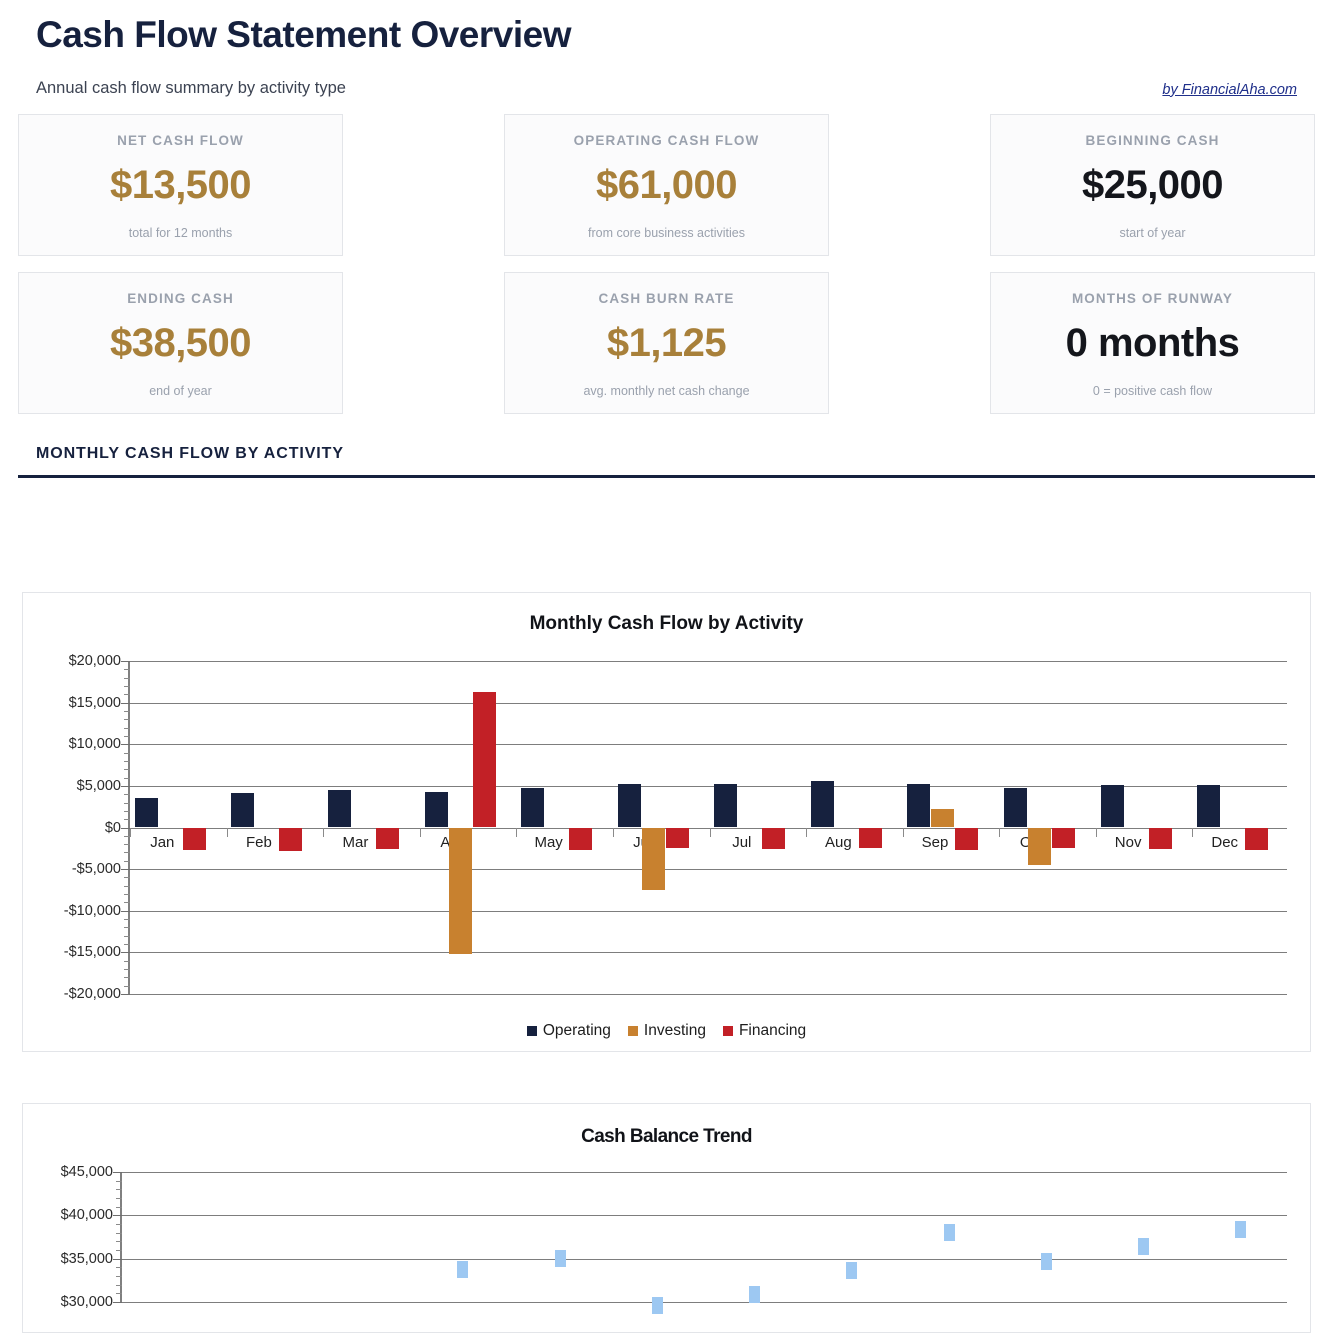  I want to click on y-axis-tick-label: $0, so click(112, 827).